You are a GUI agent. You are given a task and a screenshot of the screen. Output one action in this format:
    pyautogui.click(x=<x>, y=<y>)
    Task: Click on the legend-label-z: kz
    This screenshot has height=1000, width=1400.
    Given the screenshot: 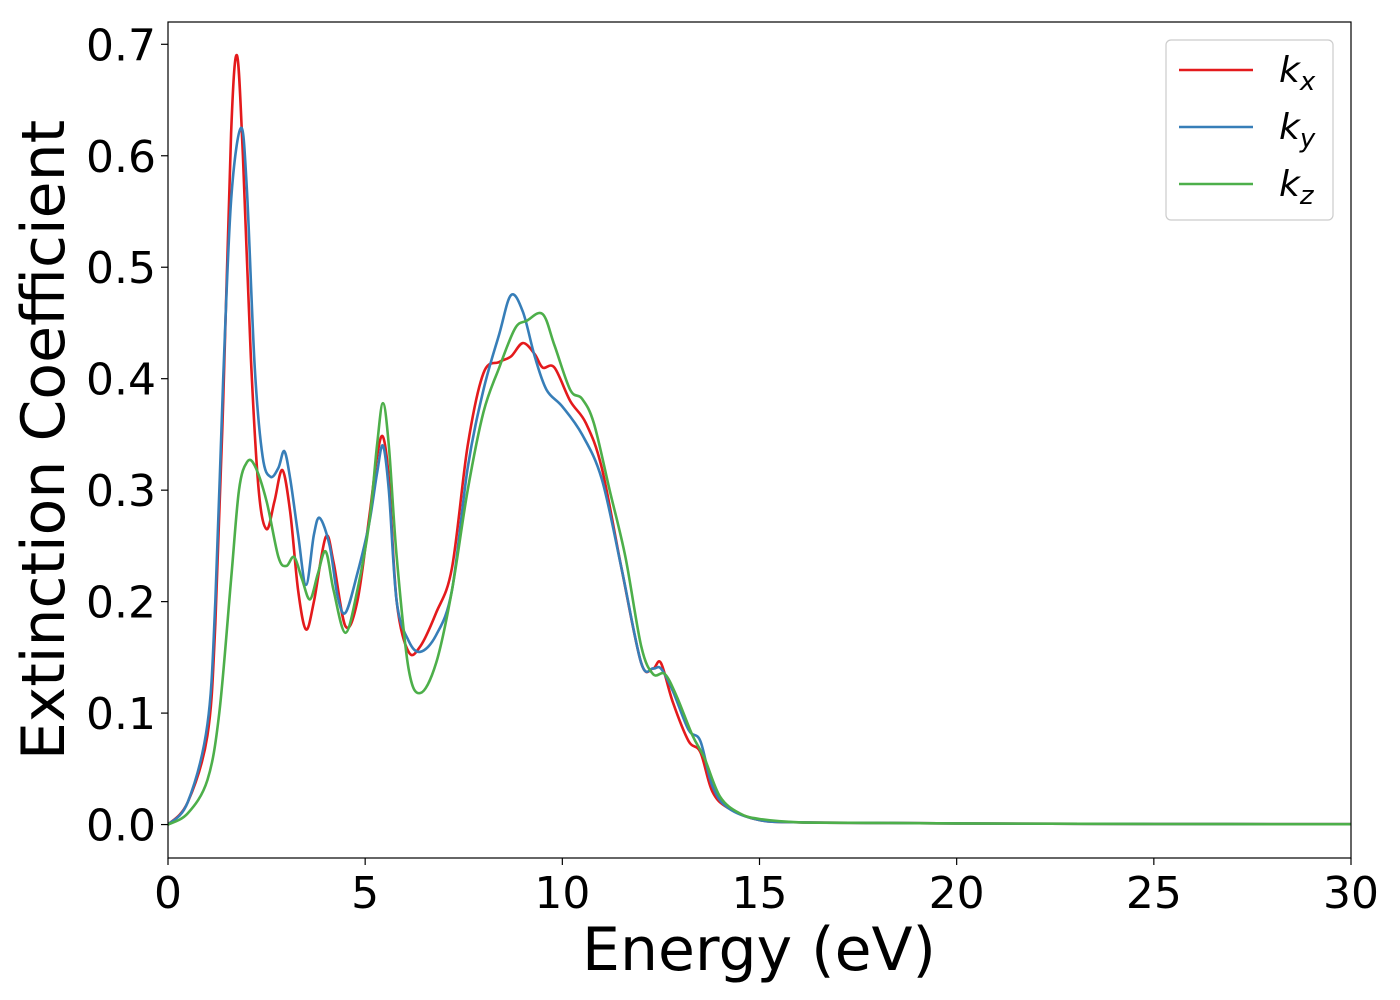 What is the action you would take?
    pyautogui.click(x=1297, y=187)
    